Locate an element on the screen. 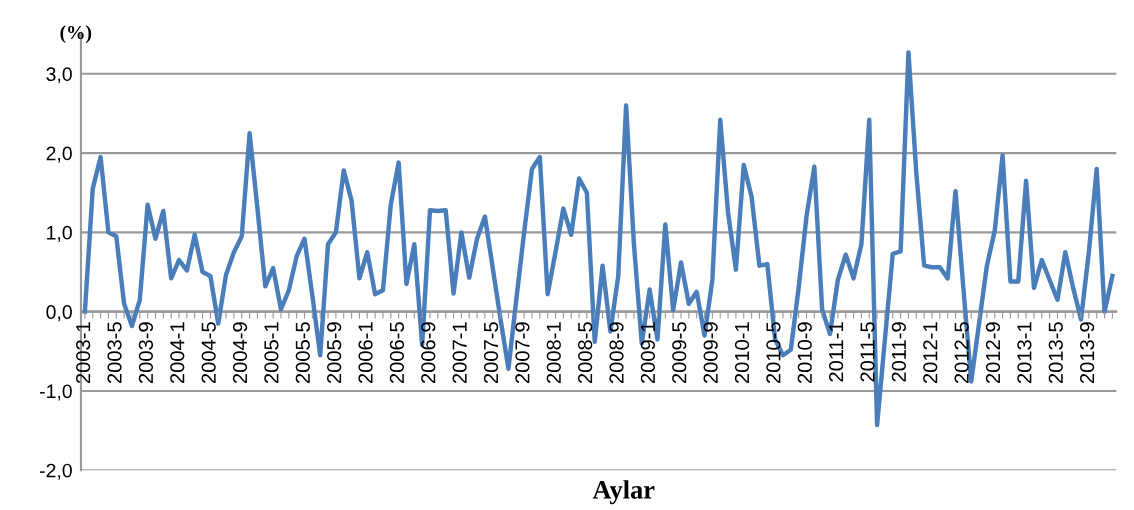  y-tick-label: 1,0 is located at coordinates (59, 233).